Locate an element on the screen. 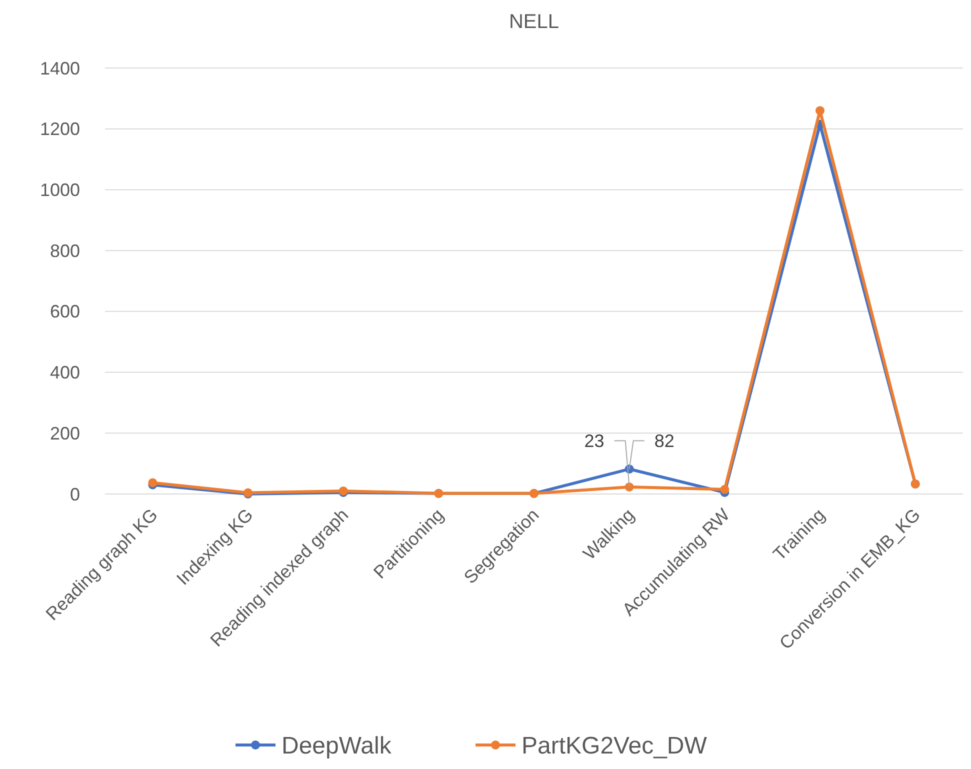 The height and width of the screenshot is (769, 971). y-tick-label: 200 is located at coordinates (65, 433).